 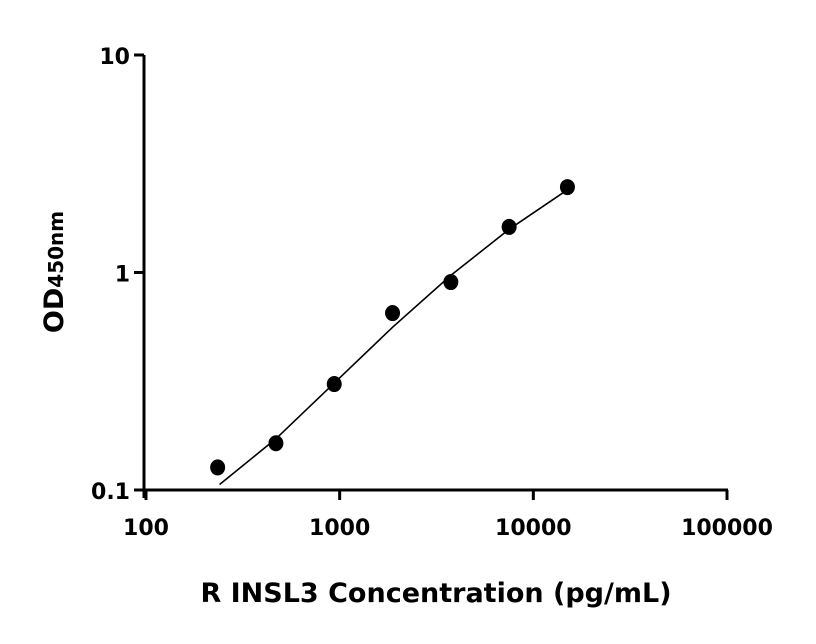 I want to click on y-axis-label: OD450nm, so click(x=54, y=272).